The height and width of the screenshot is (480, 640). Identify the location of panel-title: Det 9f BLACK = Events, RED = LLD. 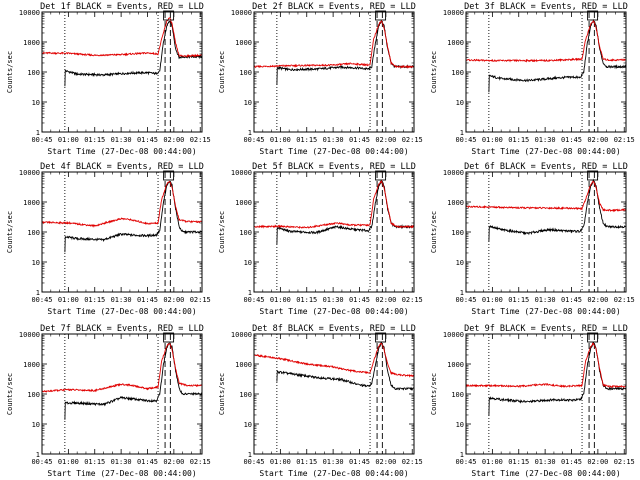
(546, 329).